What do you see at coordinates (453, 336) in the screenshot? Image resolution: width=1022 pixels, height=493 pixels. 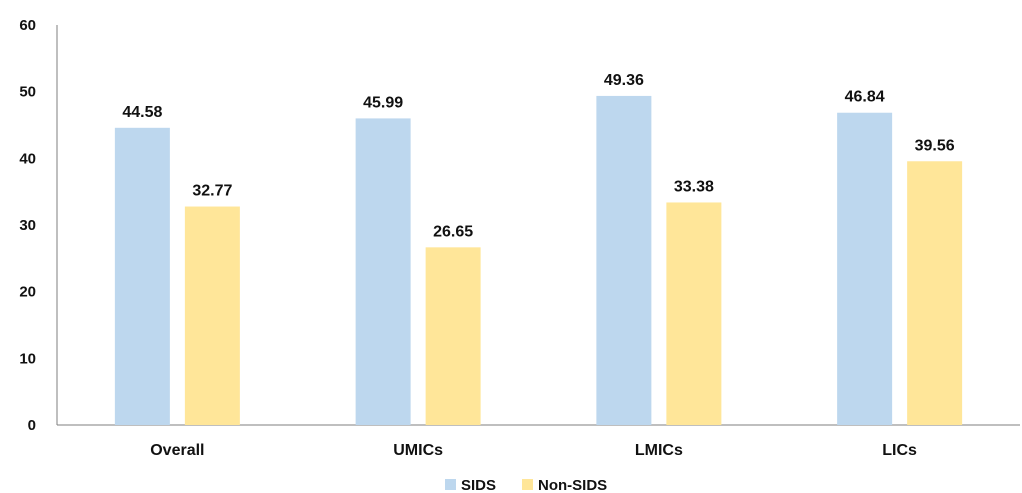 I see `bar-non-sids-umics` at bounding box center [453, 336].